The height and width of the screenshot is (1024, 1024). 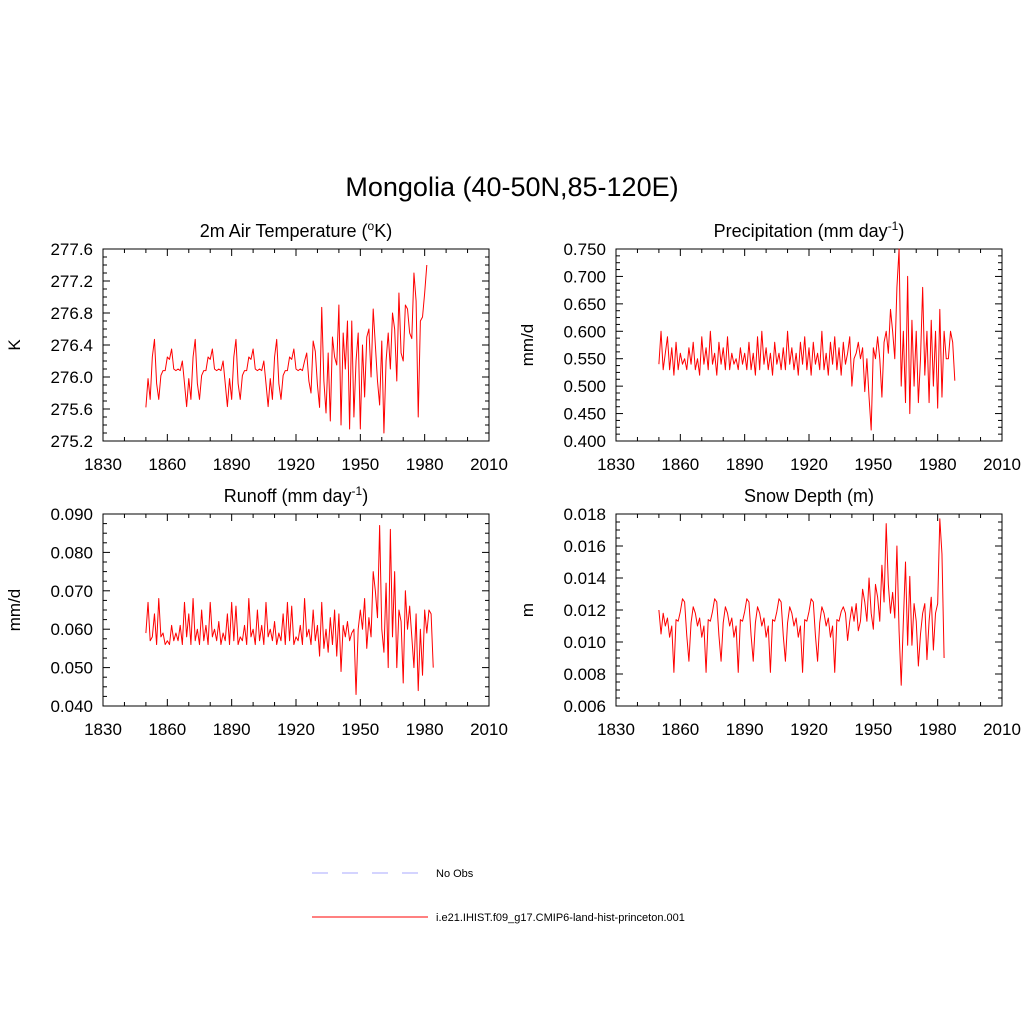 I want to click on panel-title: Precipitation (mm day-1), so click(x=809, y=230).